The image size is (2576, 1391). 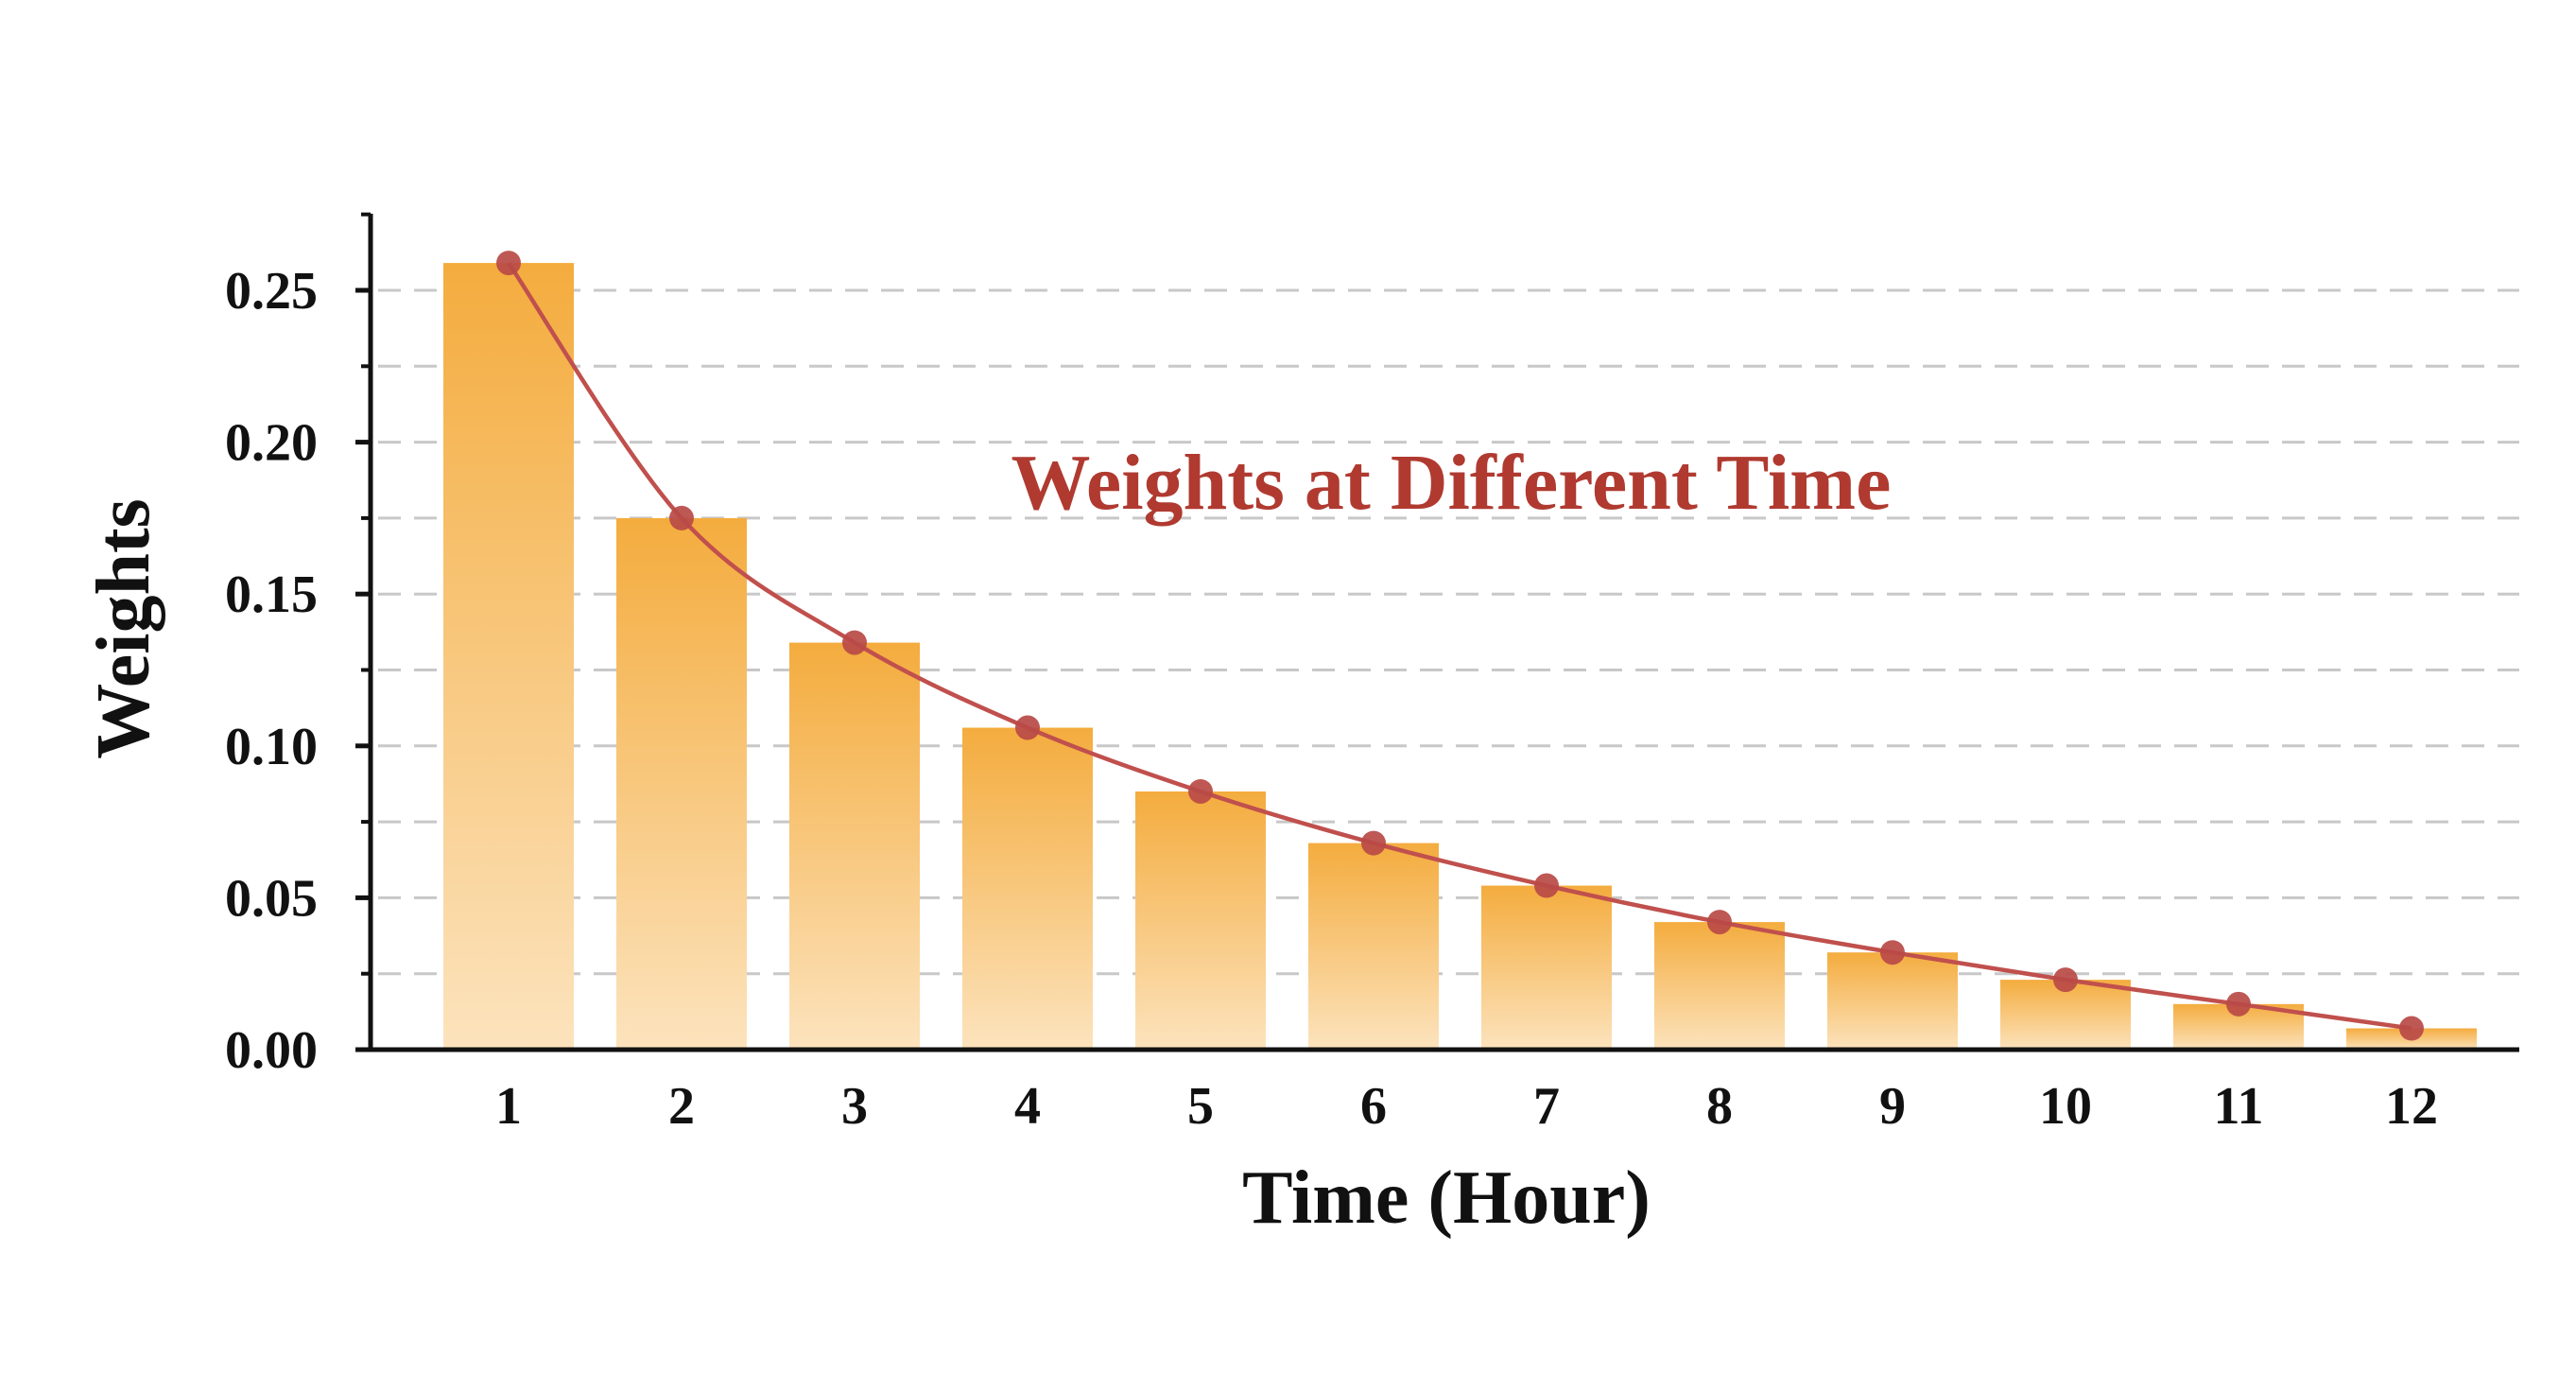 I want to click on x-tick-label: 6, so click(x=1374, y=1106).